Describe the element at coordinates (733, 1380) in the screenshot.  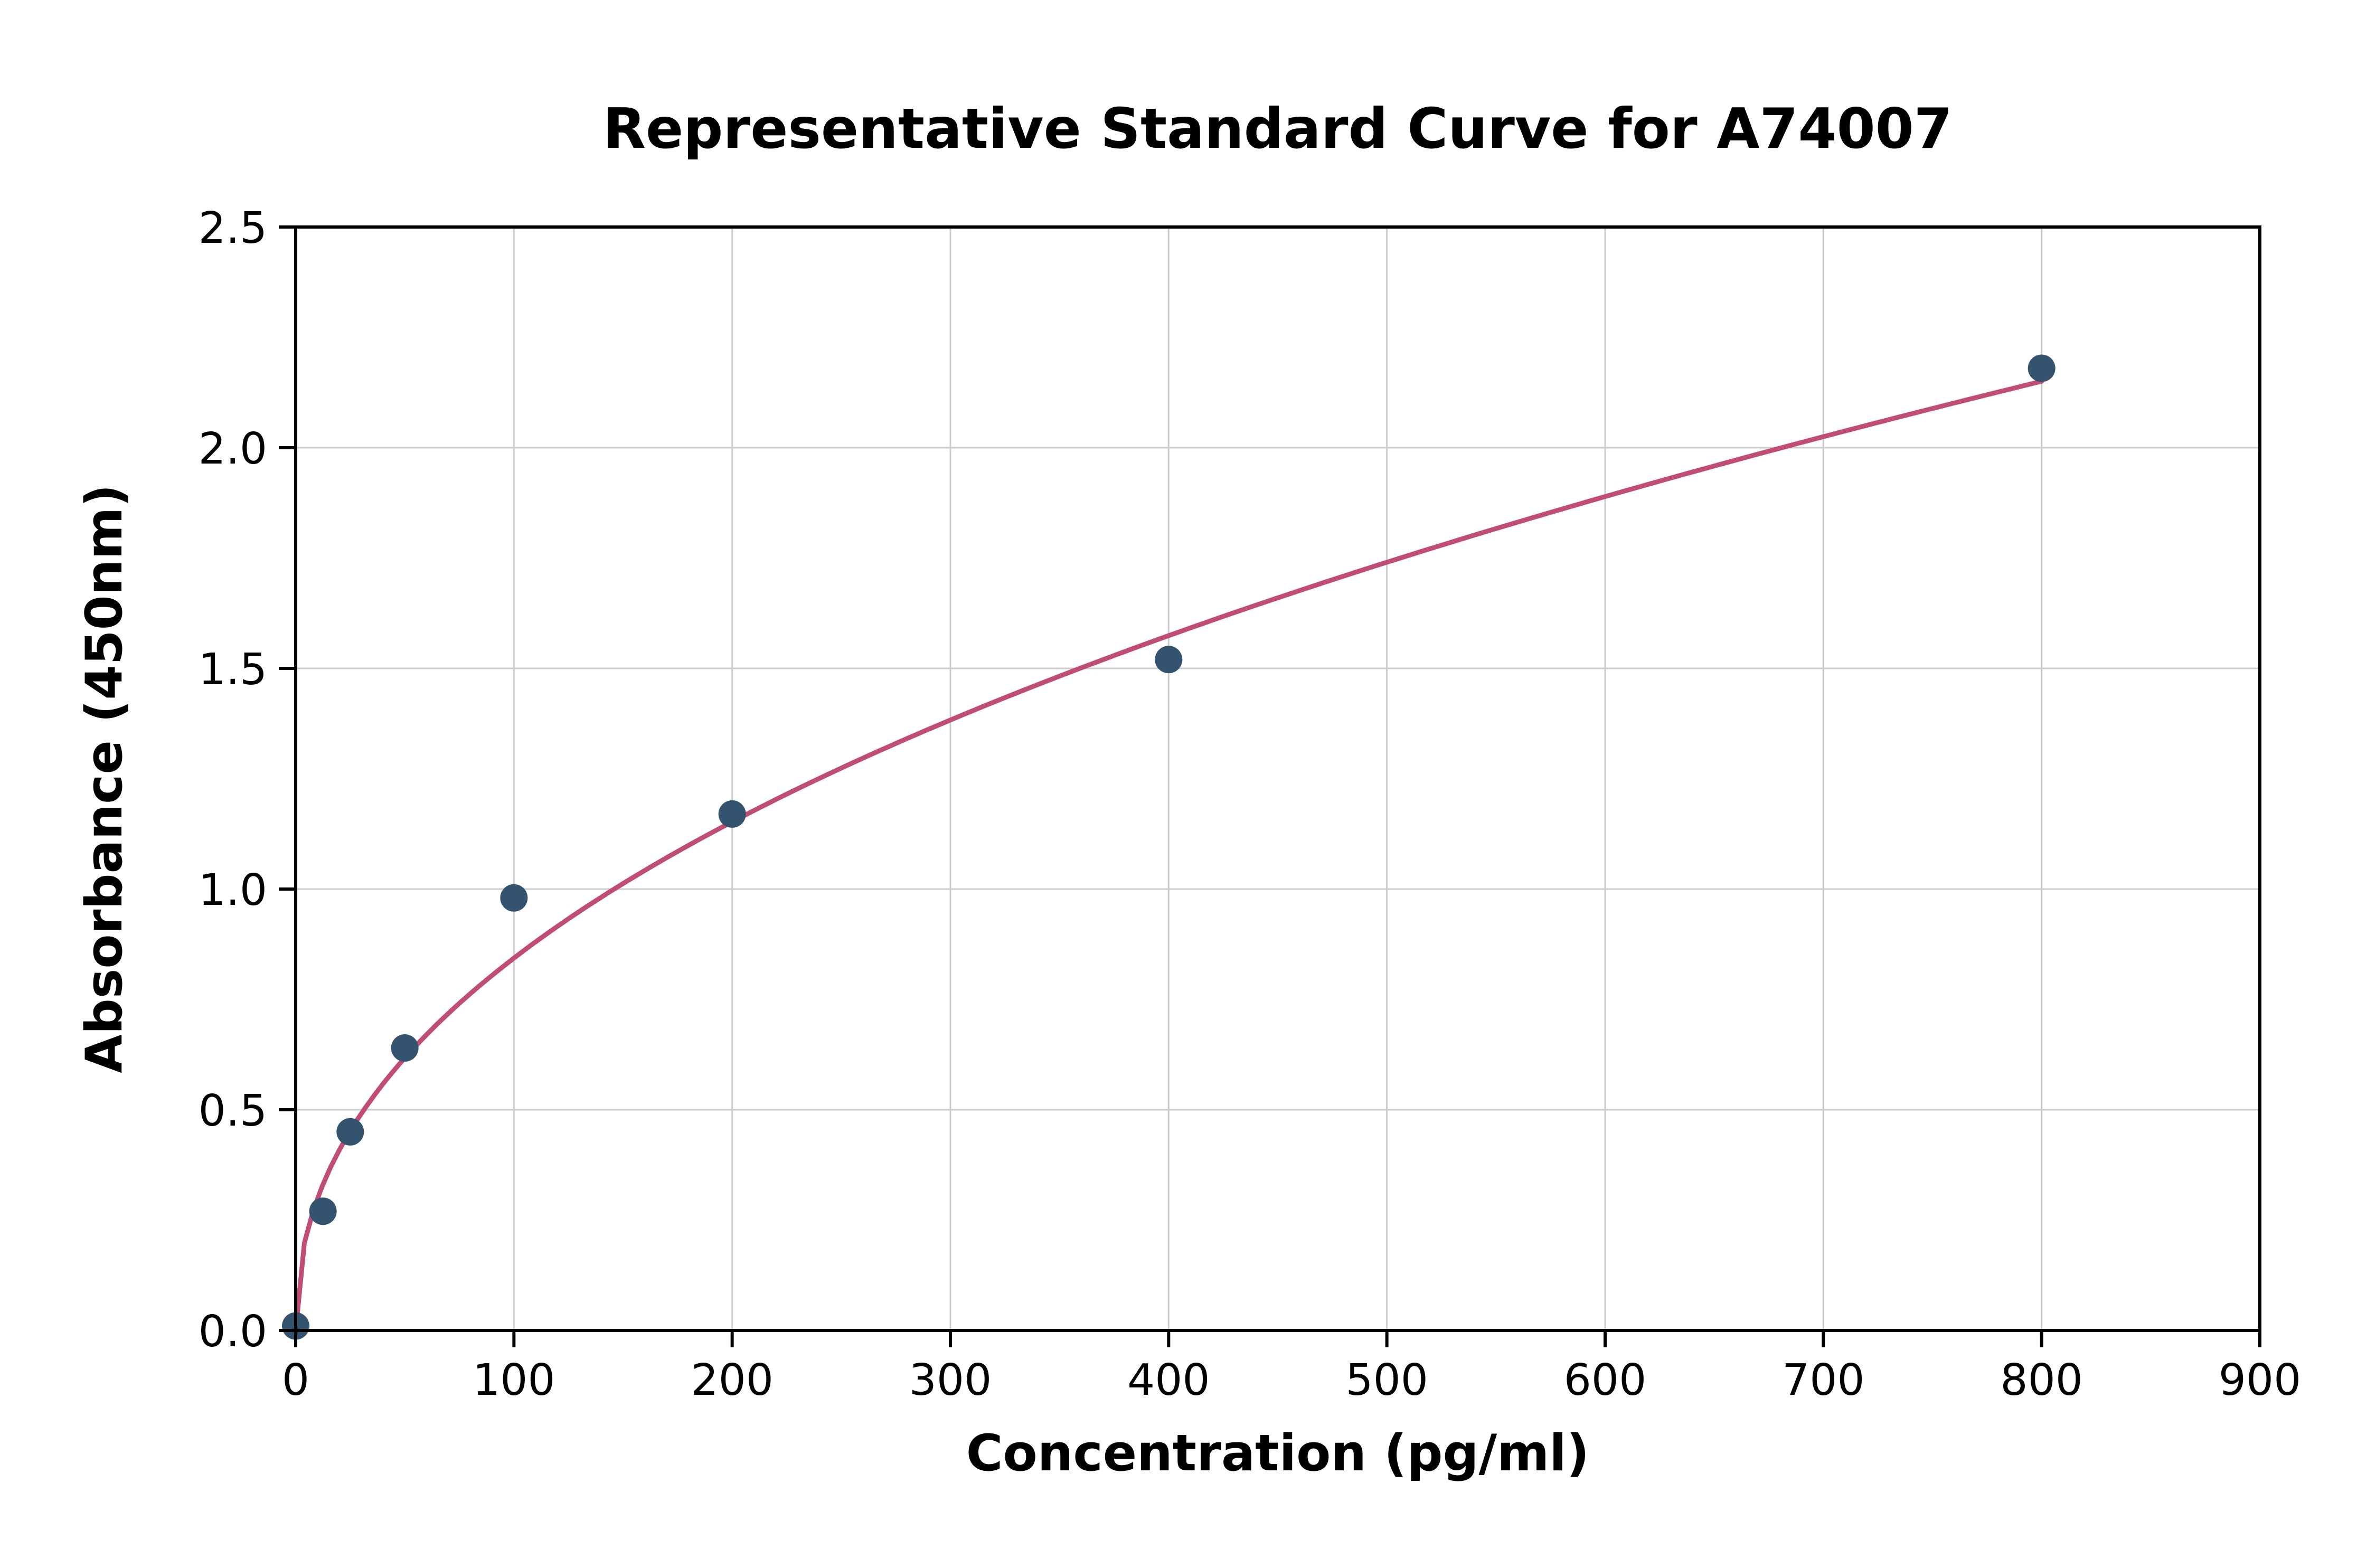
I see `x-tick-label: 200` at that location.